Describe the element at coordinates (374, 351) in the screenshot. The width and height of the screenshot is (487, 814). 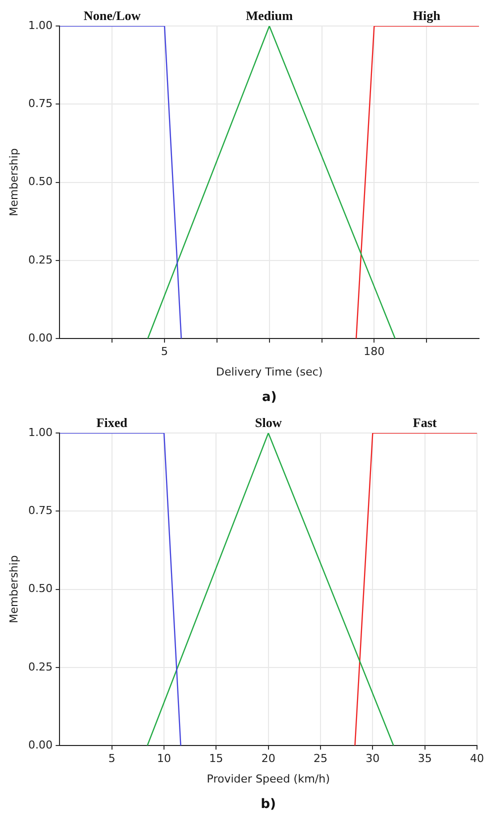
I see `x-tick-label: 180` at that location.